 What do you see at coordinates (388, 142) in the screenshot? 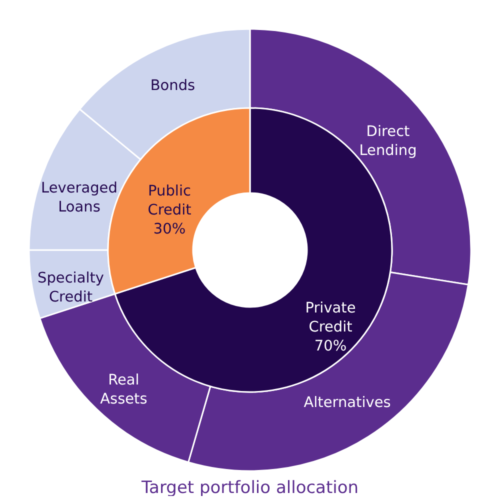
I see `slice-label: Direct Lending` at bounding box center [388, 142].